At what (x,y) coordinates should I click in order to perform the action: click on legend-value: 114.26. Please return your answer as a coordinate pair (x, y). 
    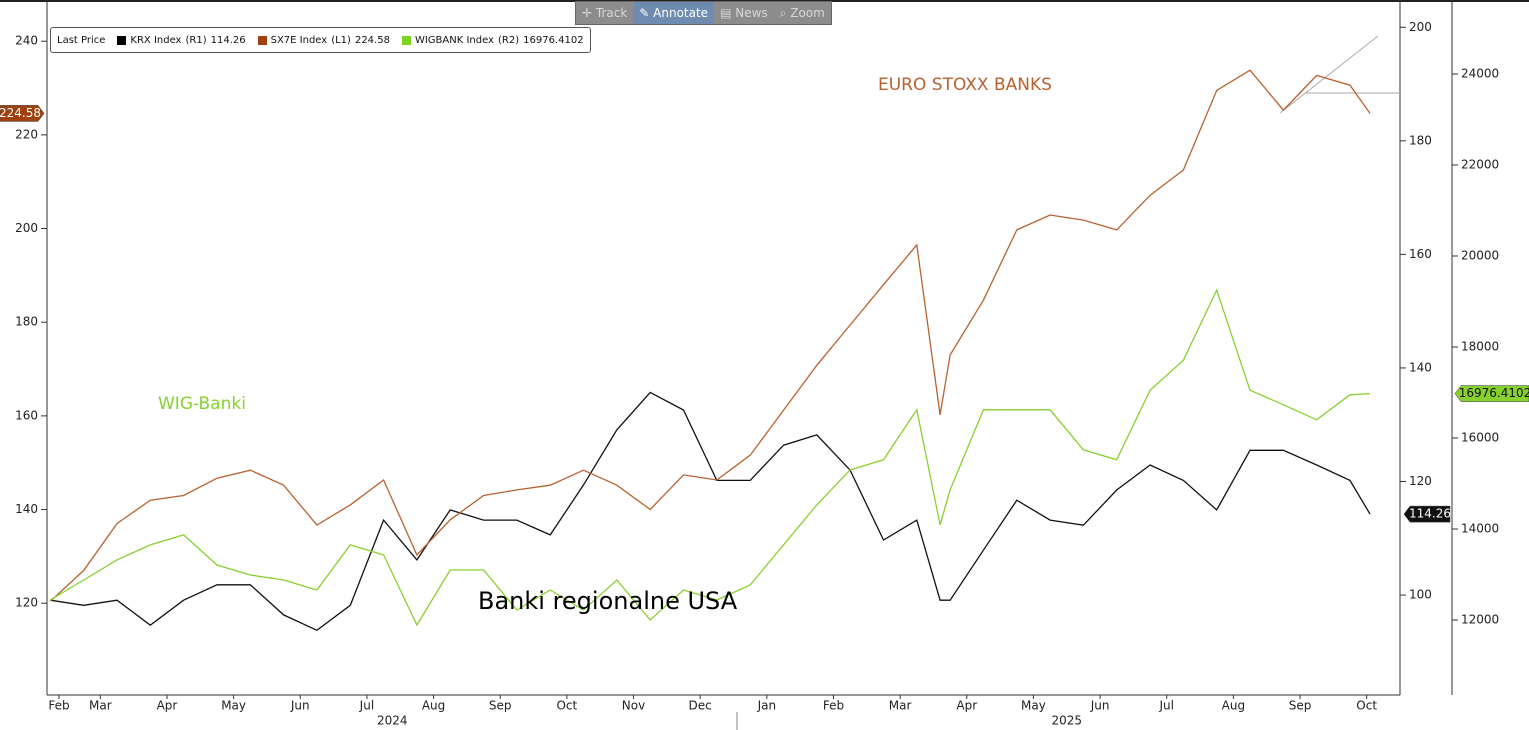
    Looking at the image, I should click on (228, 40).